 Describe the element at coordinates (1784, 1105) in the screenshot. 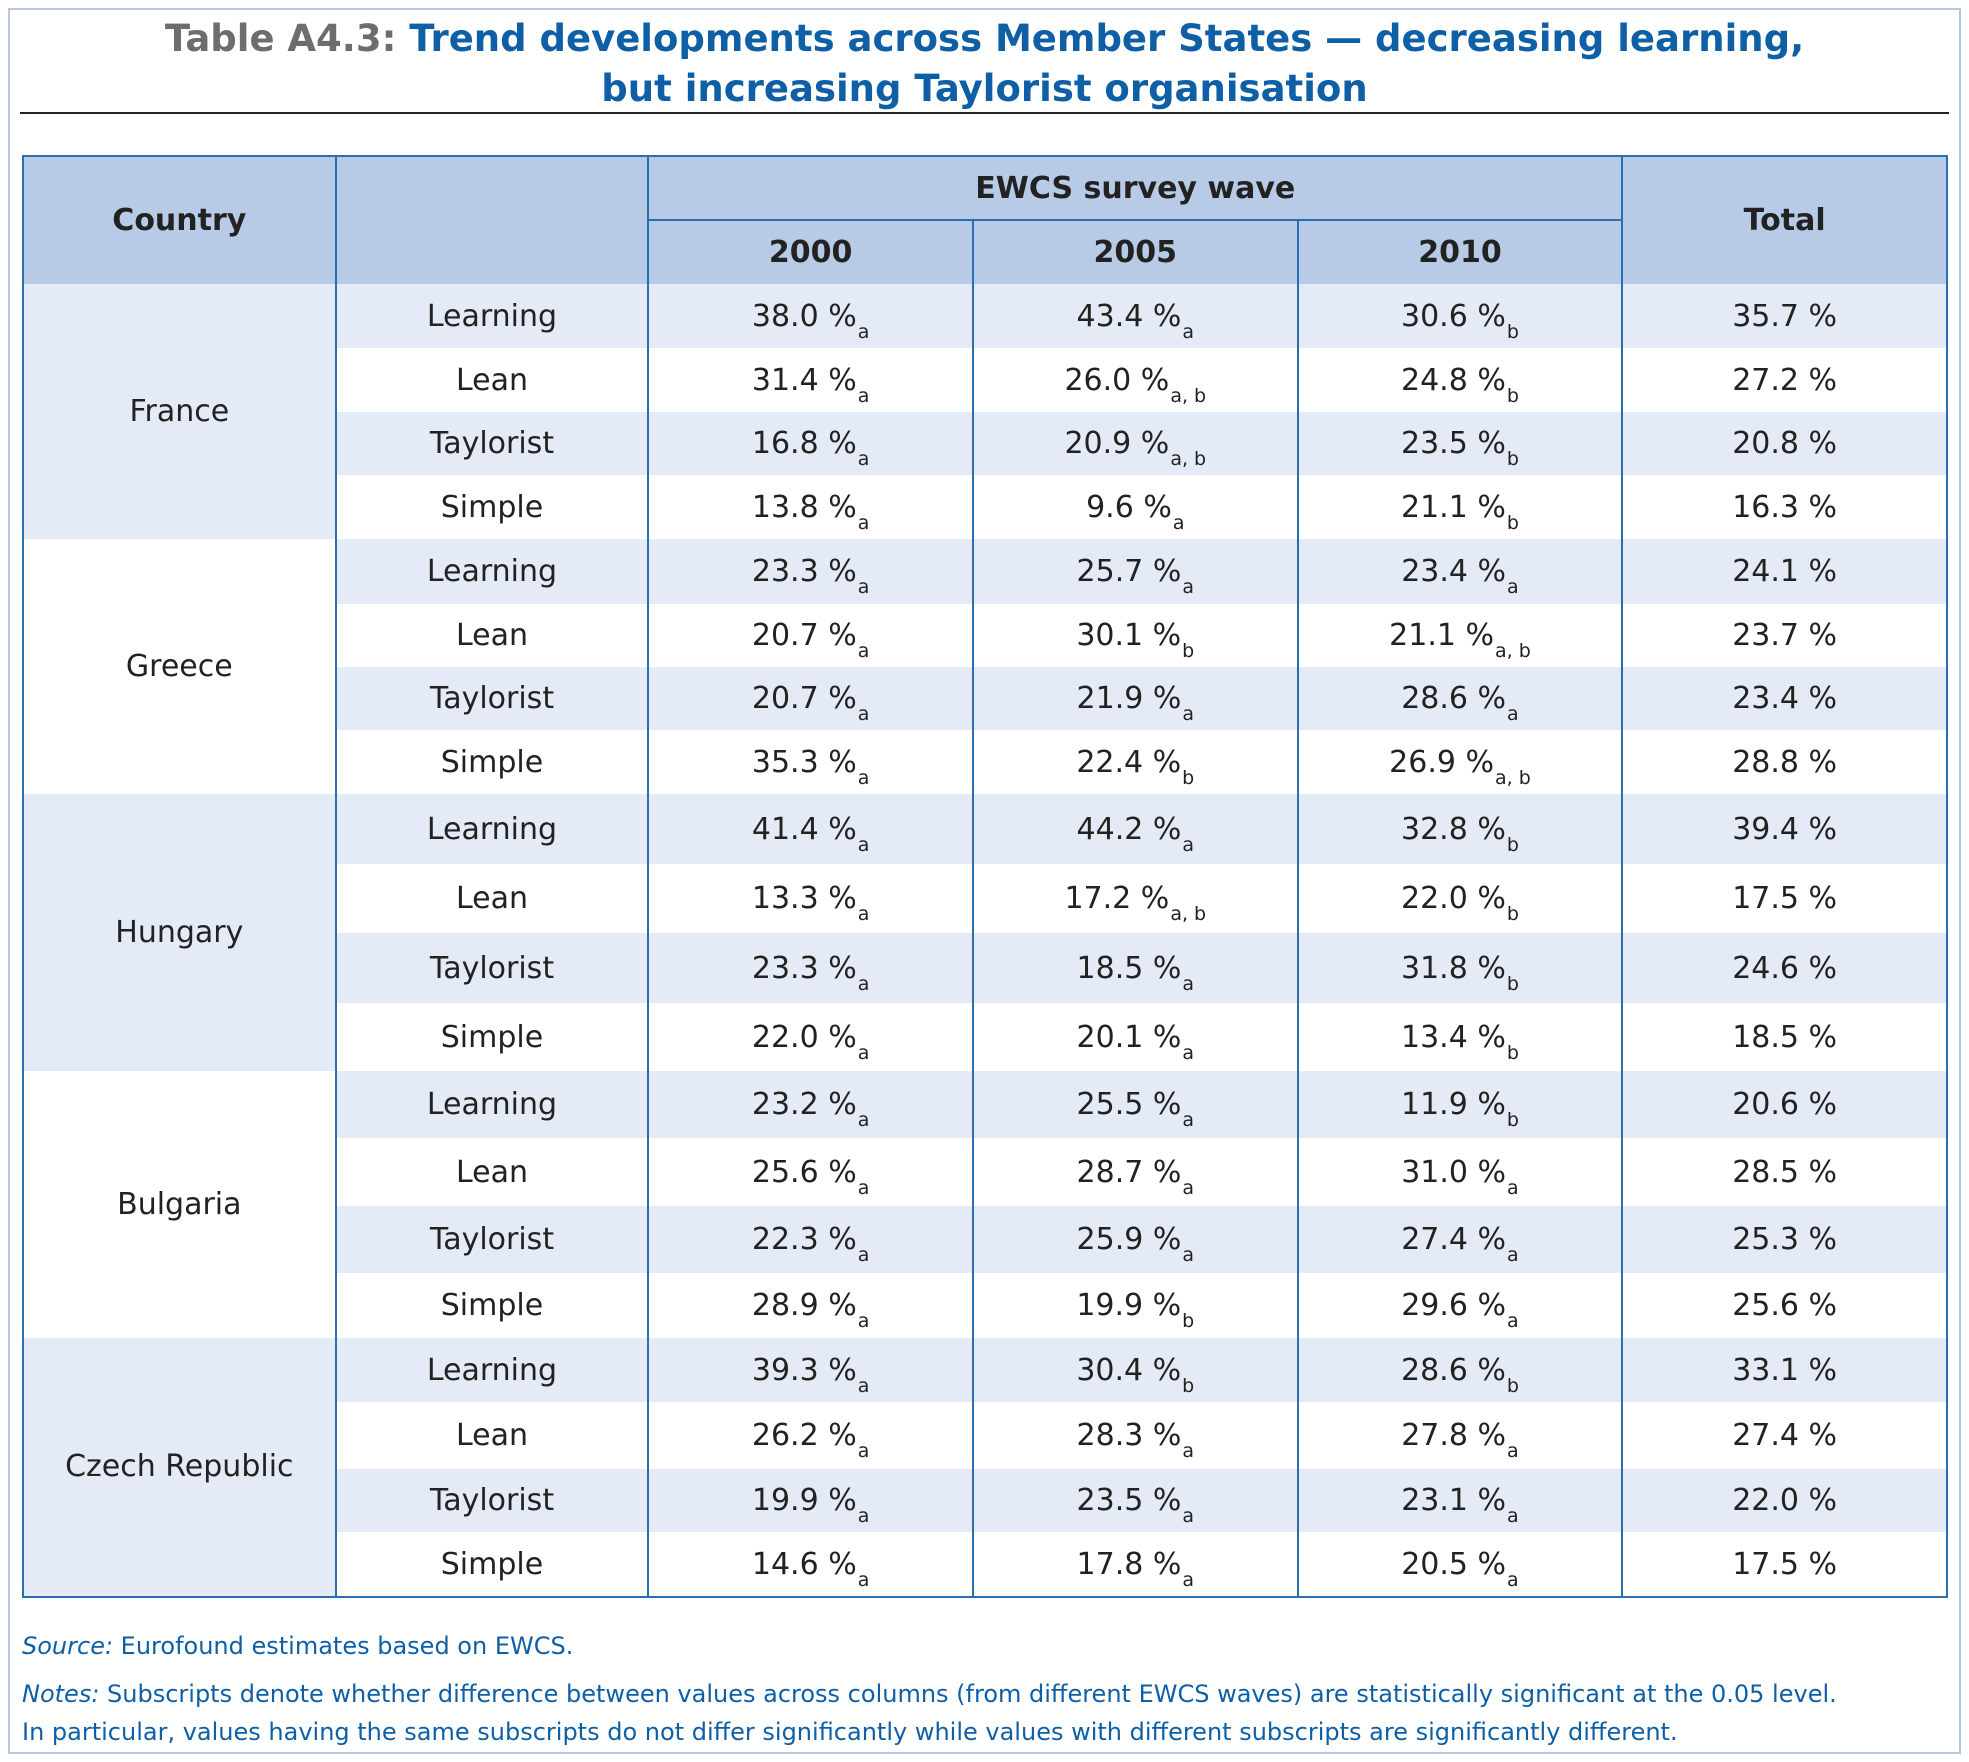

I see `total-cell: 20.6 %` at that location.